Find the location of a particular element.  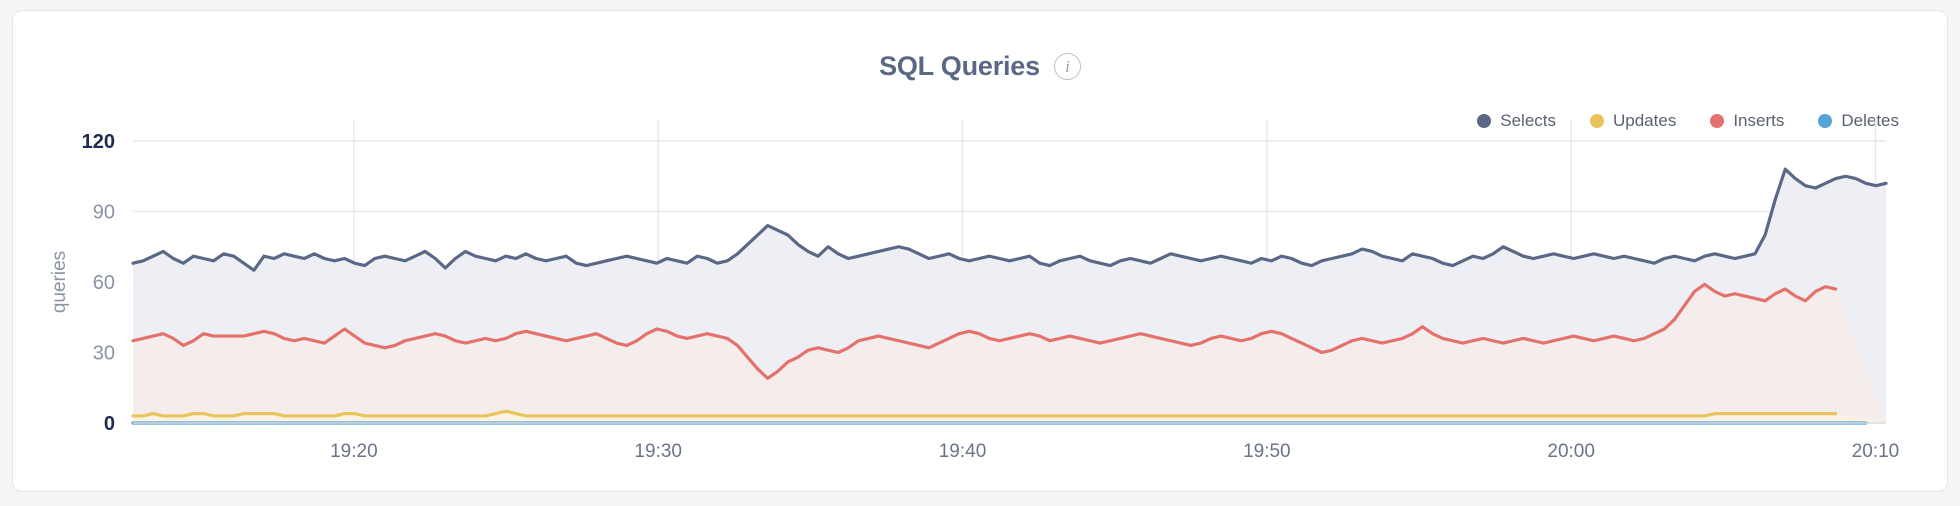

y-axis-tick-label: 90 is located at coordinates (104, 213).